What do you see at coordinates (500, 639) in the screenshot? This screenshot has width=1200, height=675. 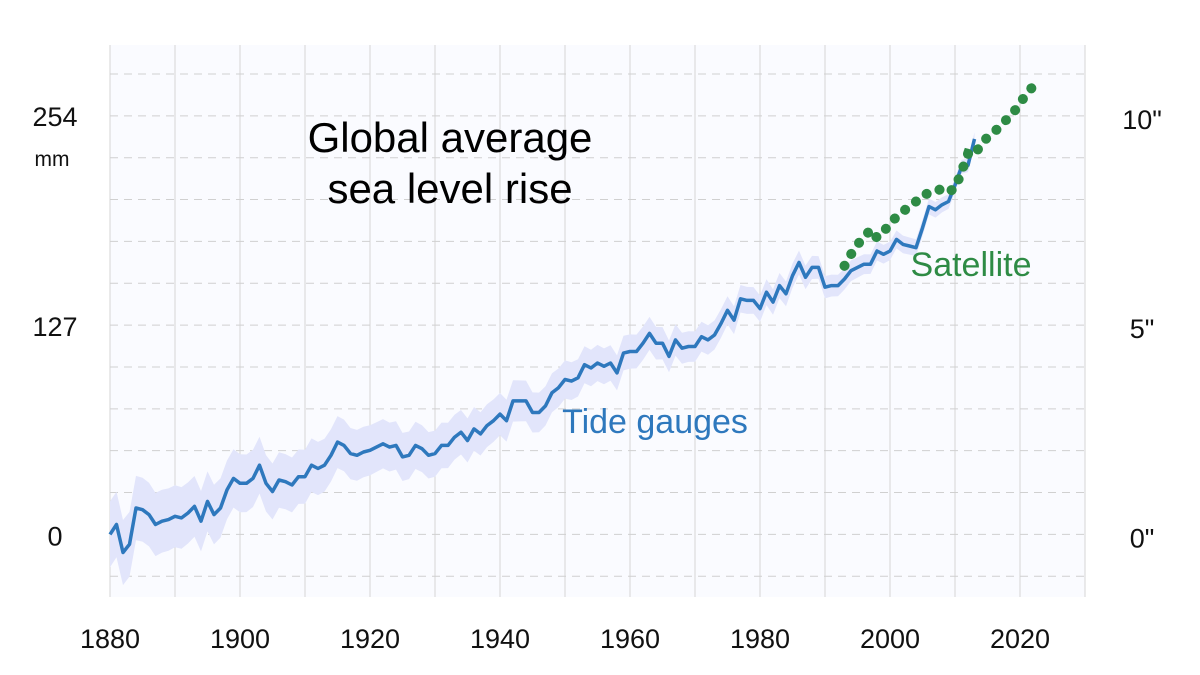 I see `x-tick-label: 1940` at bounding box center [500, 639].